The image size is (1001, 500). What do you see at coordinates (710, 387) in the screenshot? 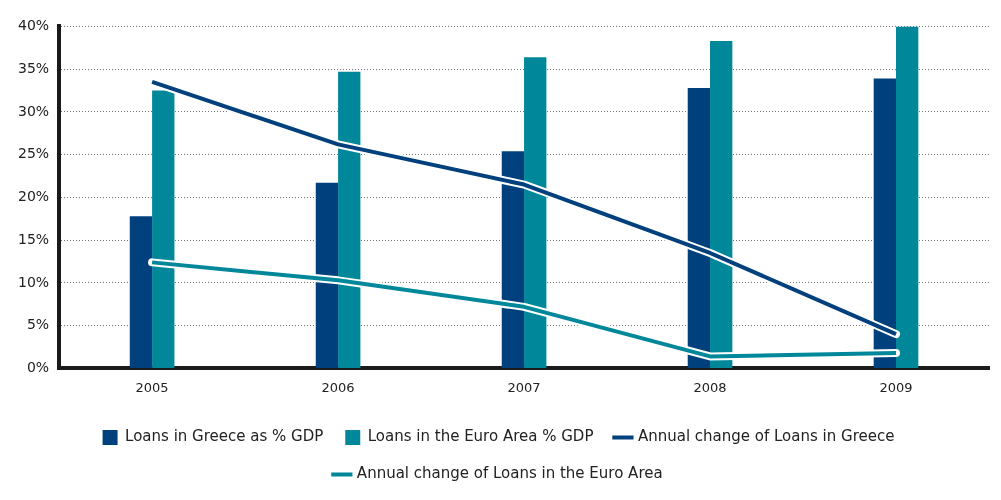
I see `x-tick-label: 2008` at bounding box center [710, 387].